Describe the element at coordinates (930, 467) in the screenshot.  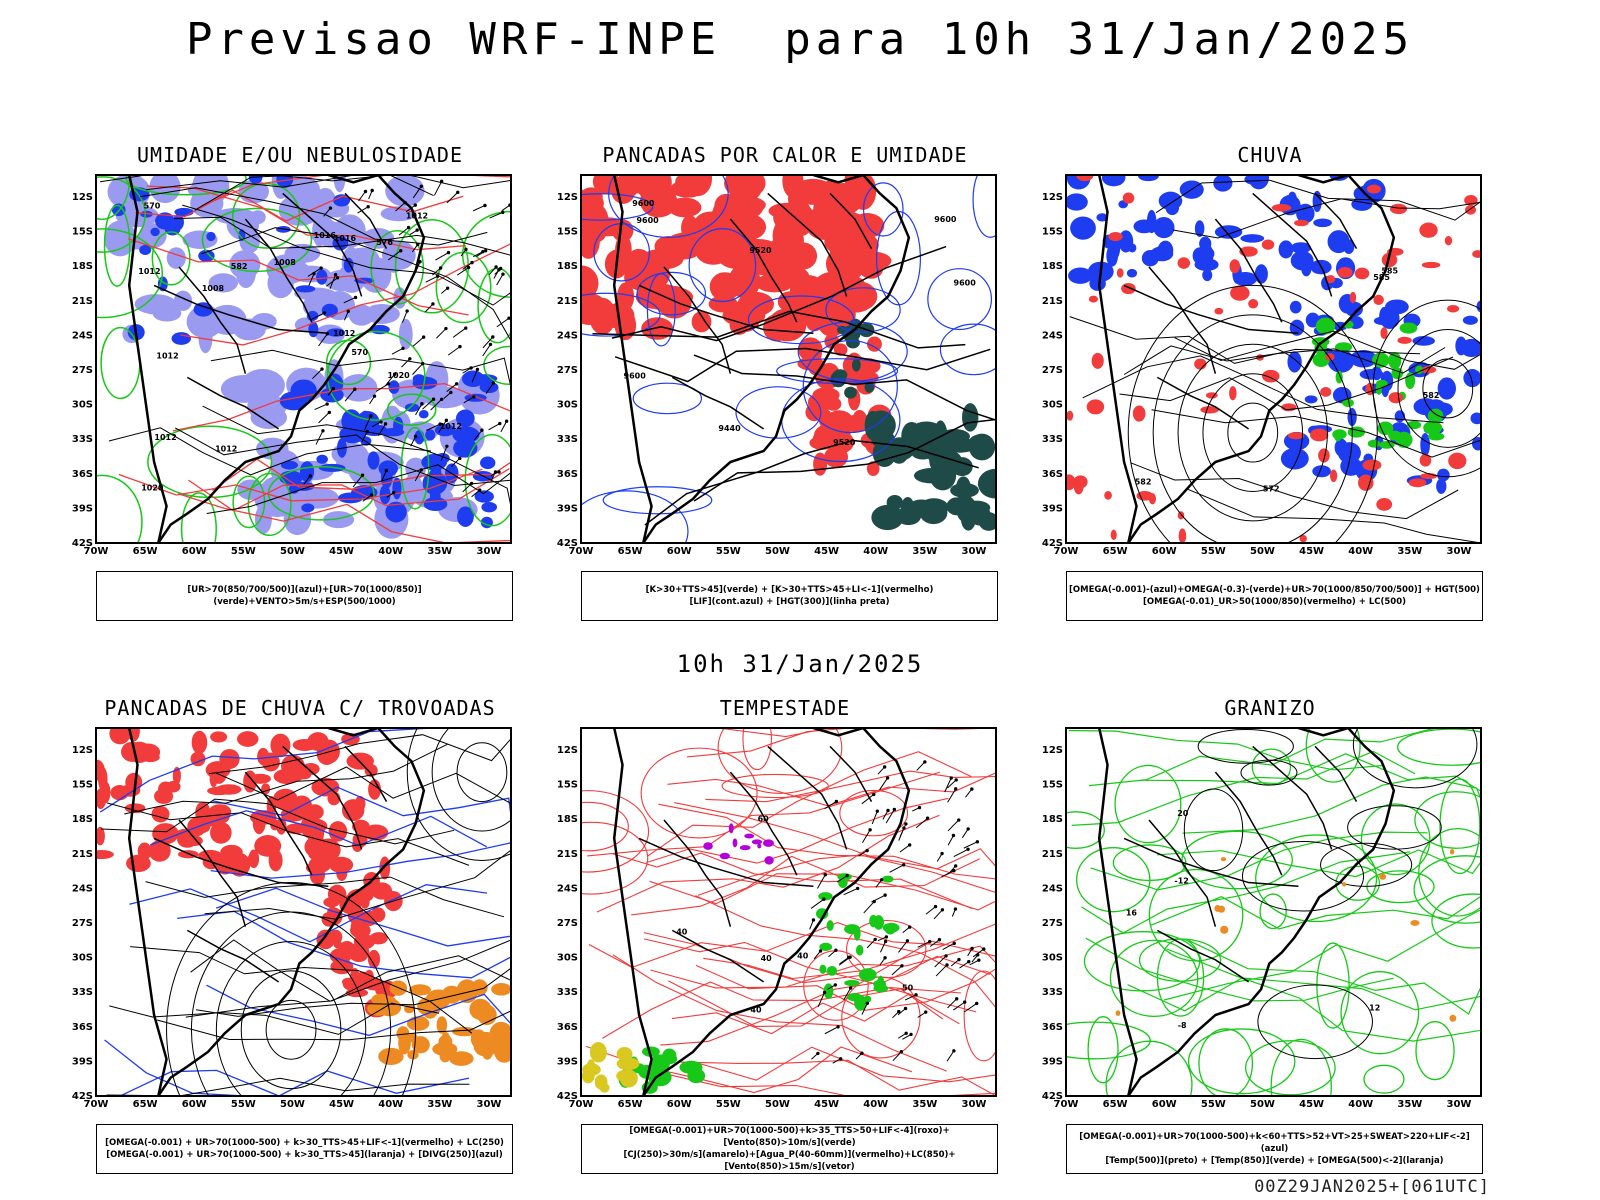
I see `instability-teal` at that location.